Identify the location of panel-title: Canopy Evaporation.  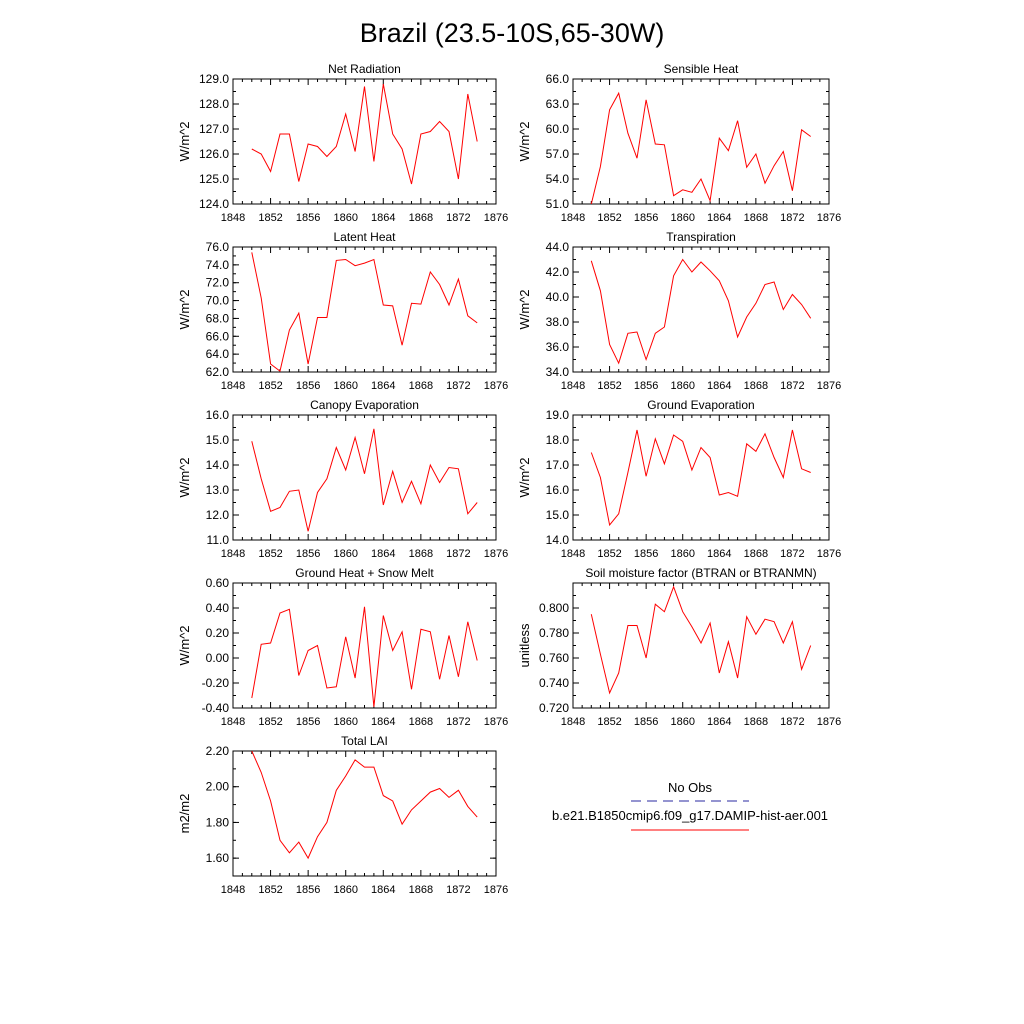
(364, 405).